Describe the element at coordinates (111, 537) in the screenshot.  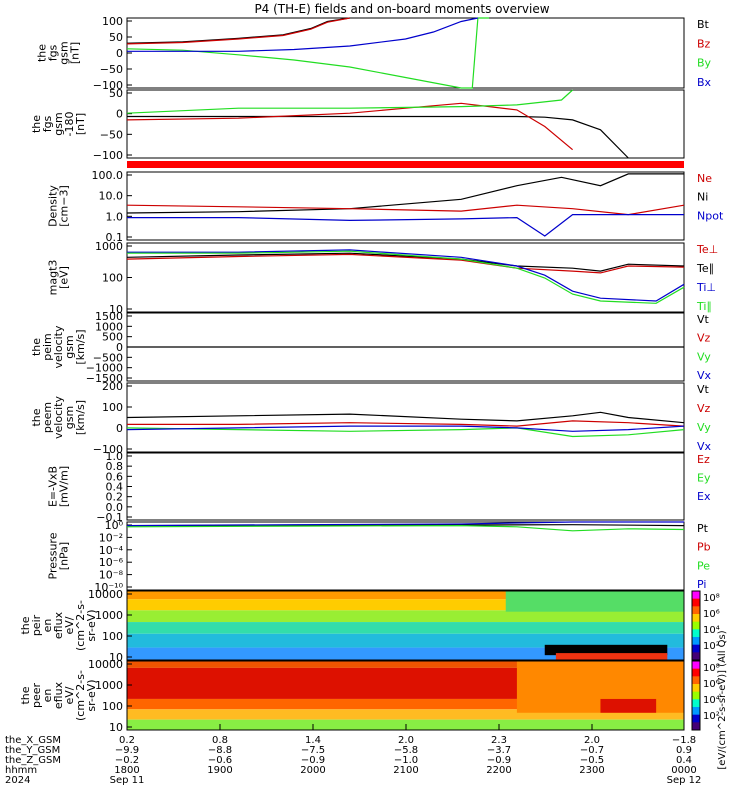
I see `y-tick-label: 10⁻²` at that location.